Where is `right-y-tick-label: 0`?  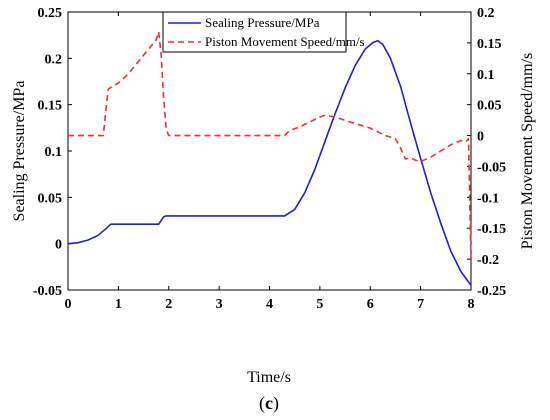
right-y-tick-label: 0 is located at coordinates (480, 137).